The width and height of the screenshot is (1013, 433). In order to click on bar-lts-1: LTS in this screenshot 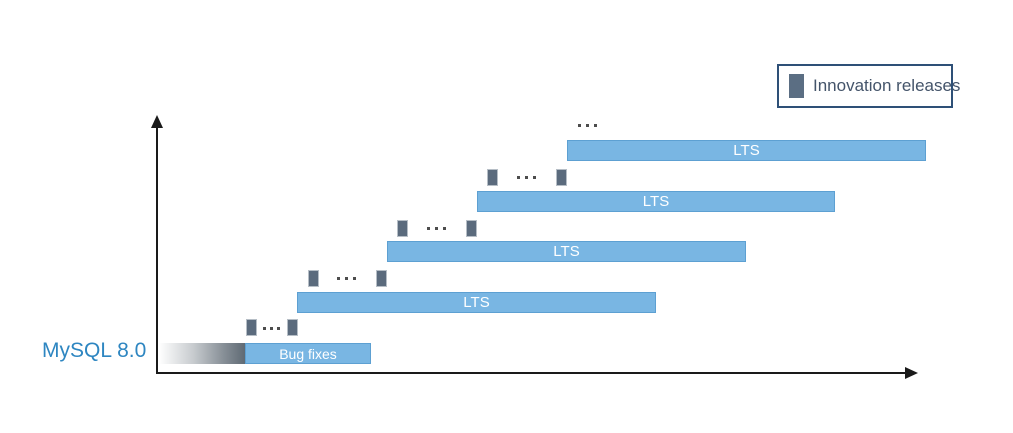, I will do `click(476, 302)`.